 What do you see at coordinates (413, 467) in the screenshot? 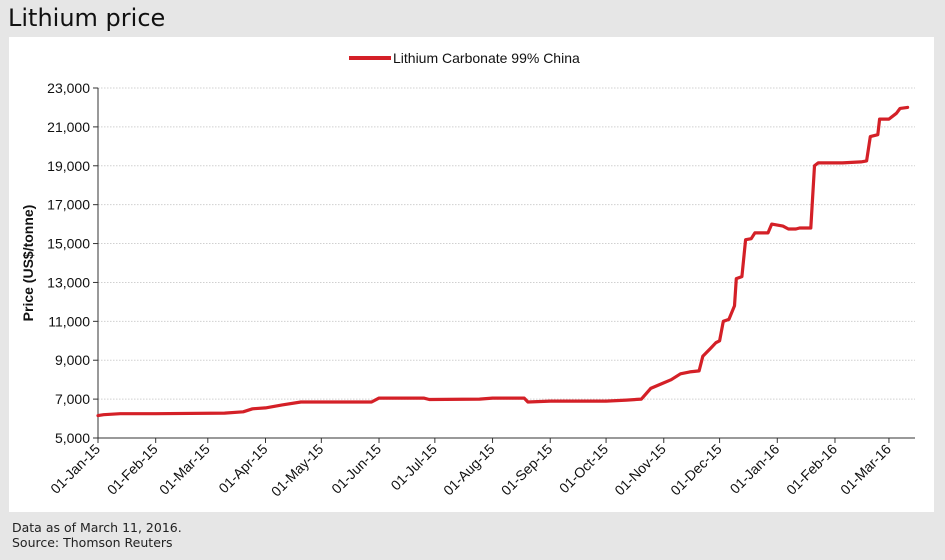
I see `x-tick-label: 01-Jul-15` at bounding box center [413, 467].